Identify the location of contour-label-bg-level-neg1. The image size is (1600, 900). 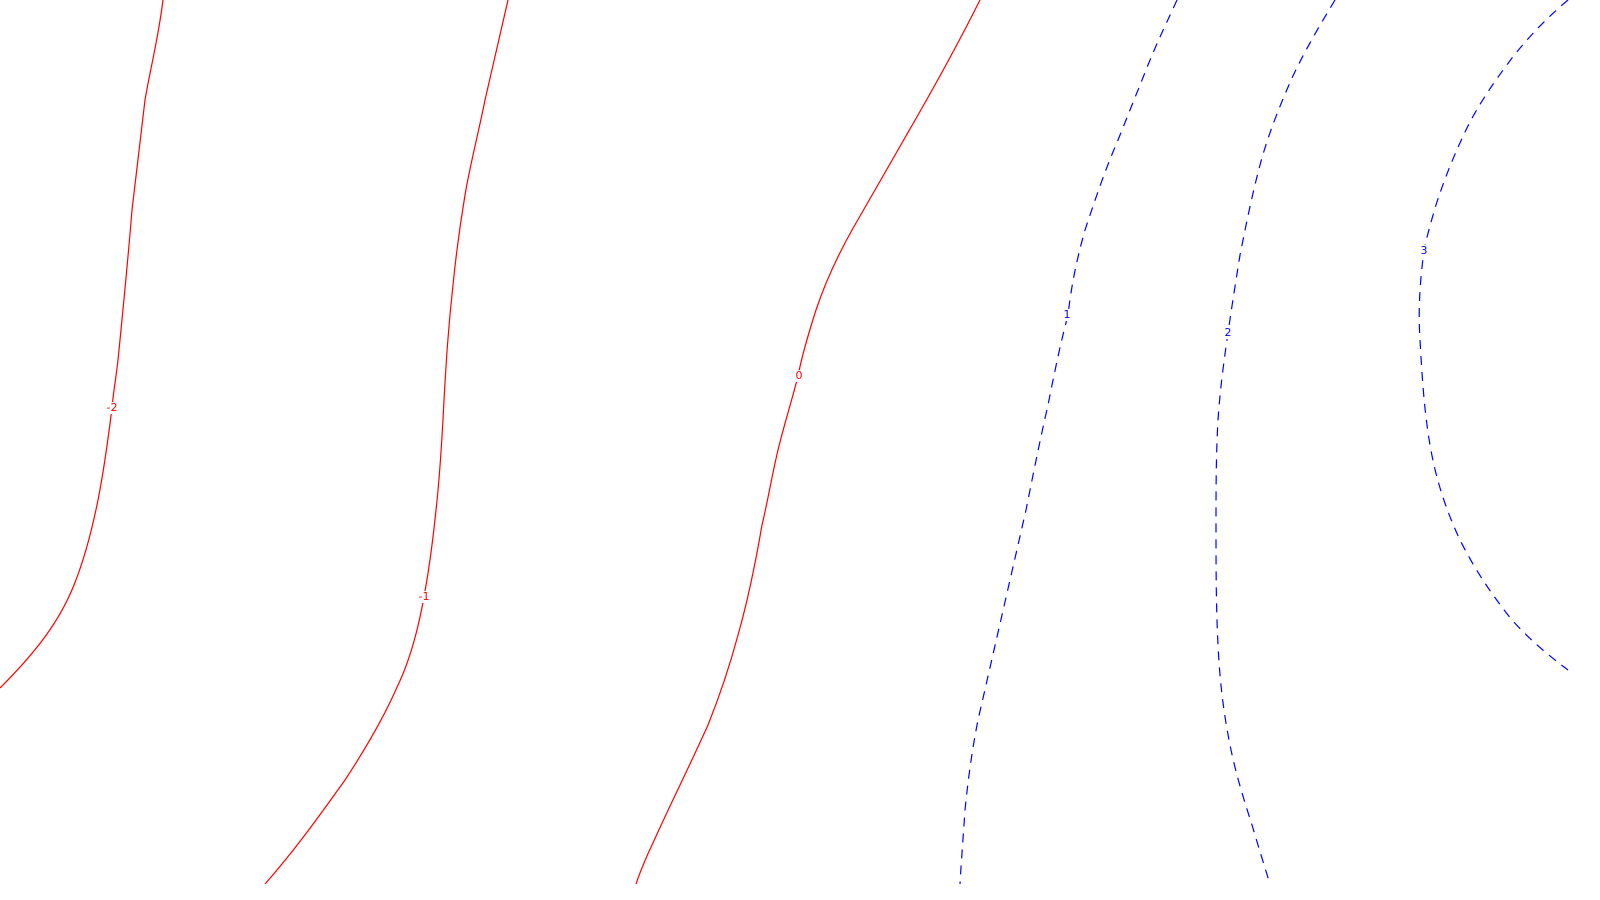
(424, 597).